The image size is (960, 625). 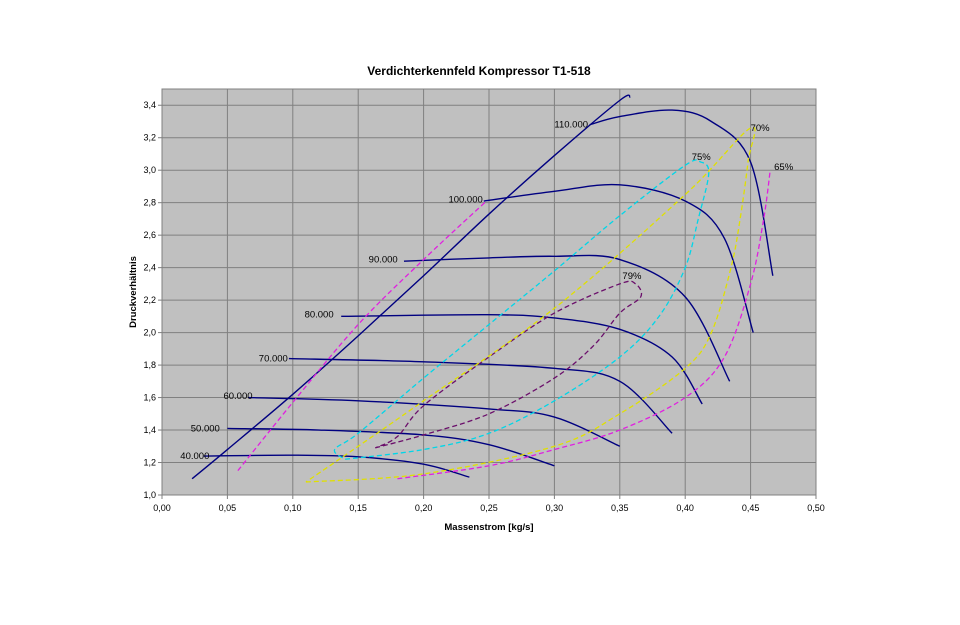 I want to click on y-tick-label: 2,2, so click(x=149, y=300).